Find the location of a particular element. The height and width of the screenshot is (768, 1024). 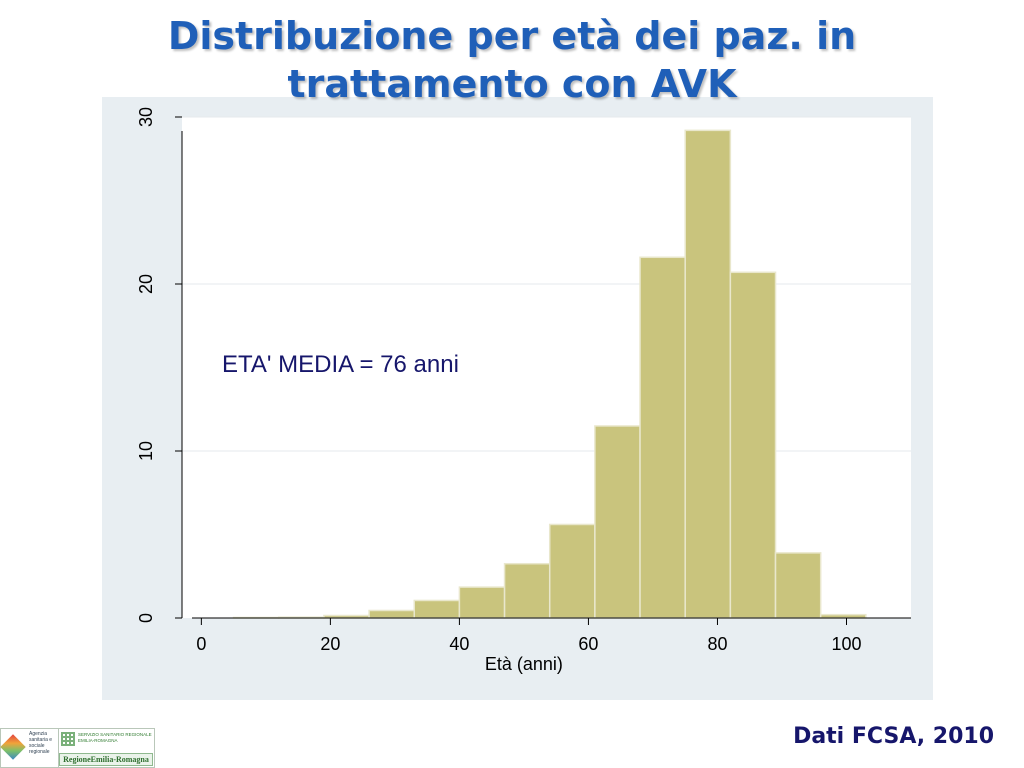

ssr-logo-text-line-1: SERVIZIO SANITARIO REGIONALE is located at coordinates (115, 734).